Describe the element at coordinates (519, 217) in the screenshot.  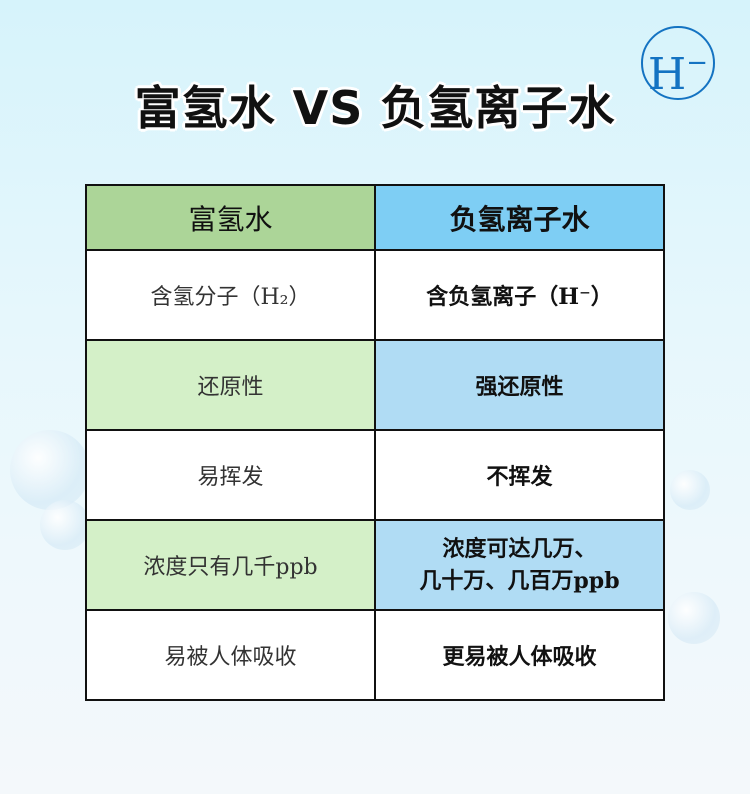
I see `header-negative-hydrogen-water: 负氢离子水` at that location.